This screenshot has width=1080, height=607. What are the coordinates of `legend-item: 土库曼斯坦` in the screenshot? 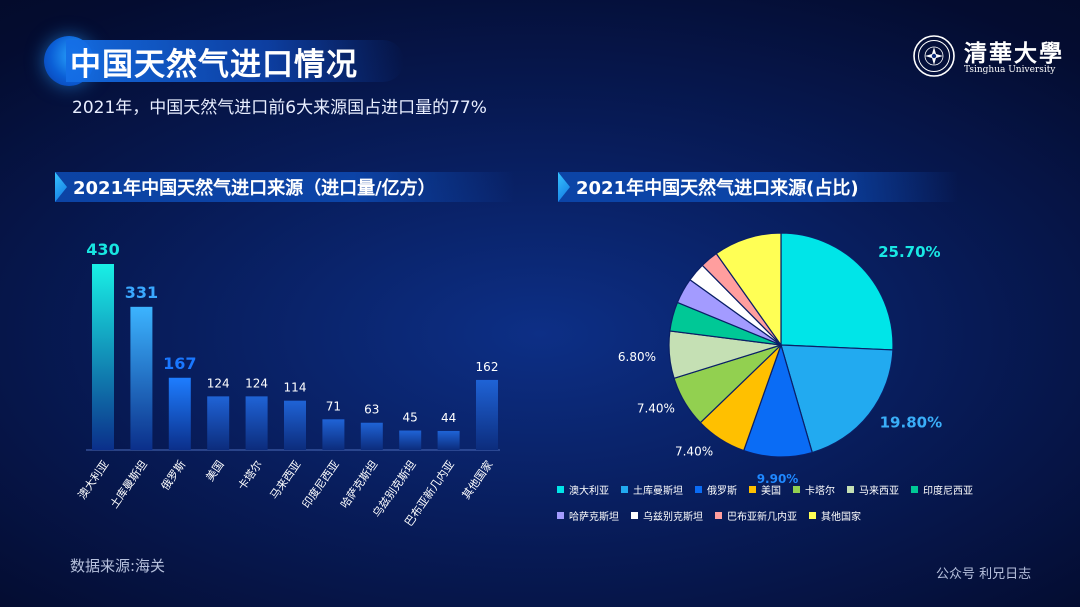 It's located at (652, 489).